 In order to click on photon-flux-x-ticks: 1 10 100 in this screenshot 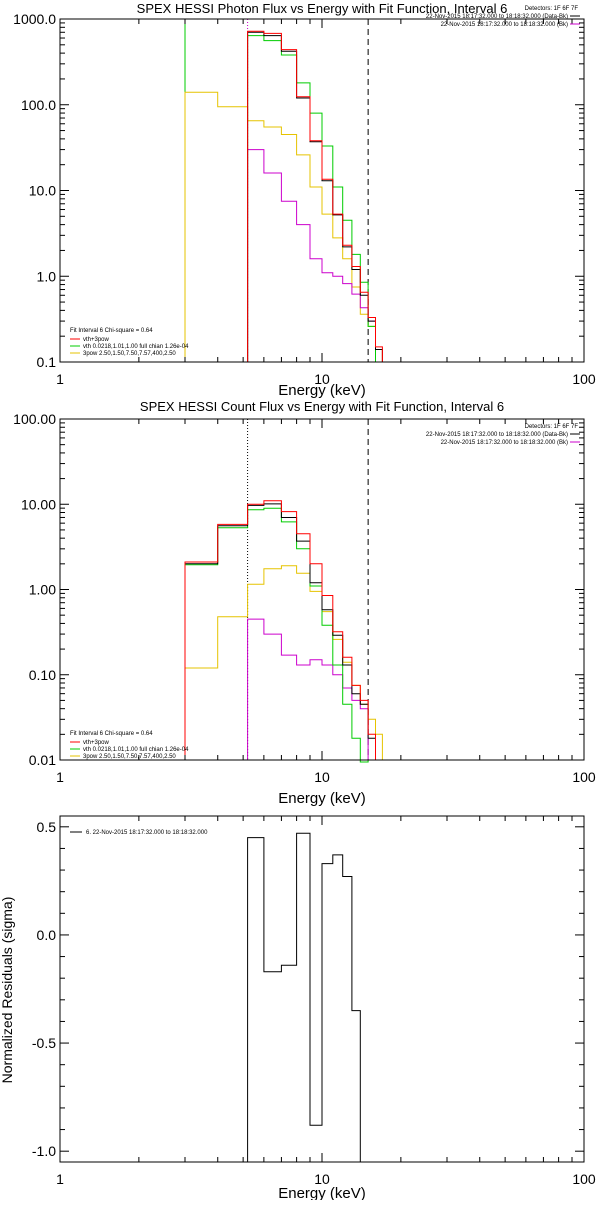, I will do `click(326, 379)`.